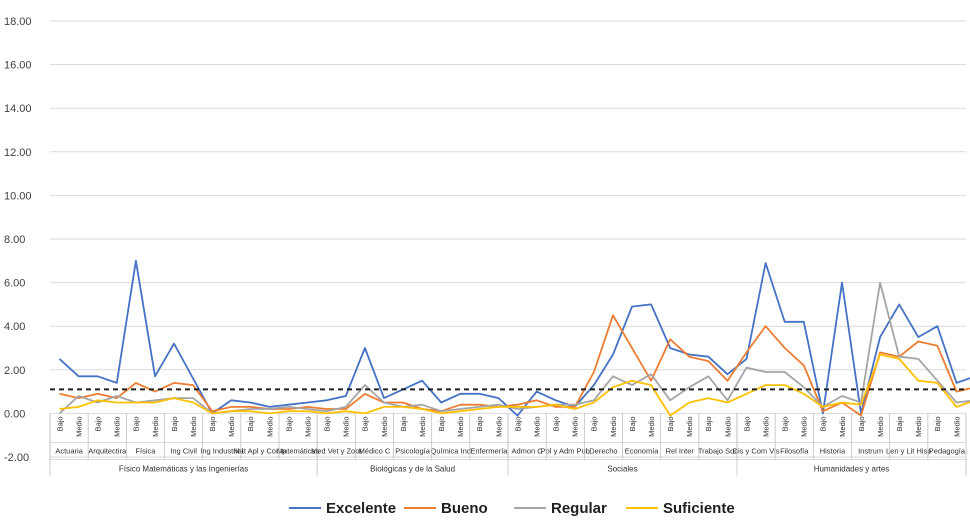  I want to click on x-program-label: Psicología, so click(412, 450).